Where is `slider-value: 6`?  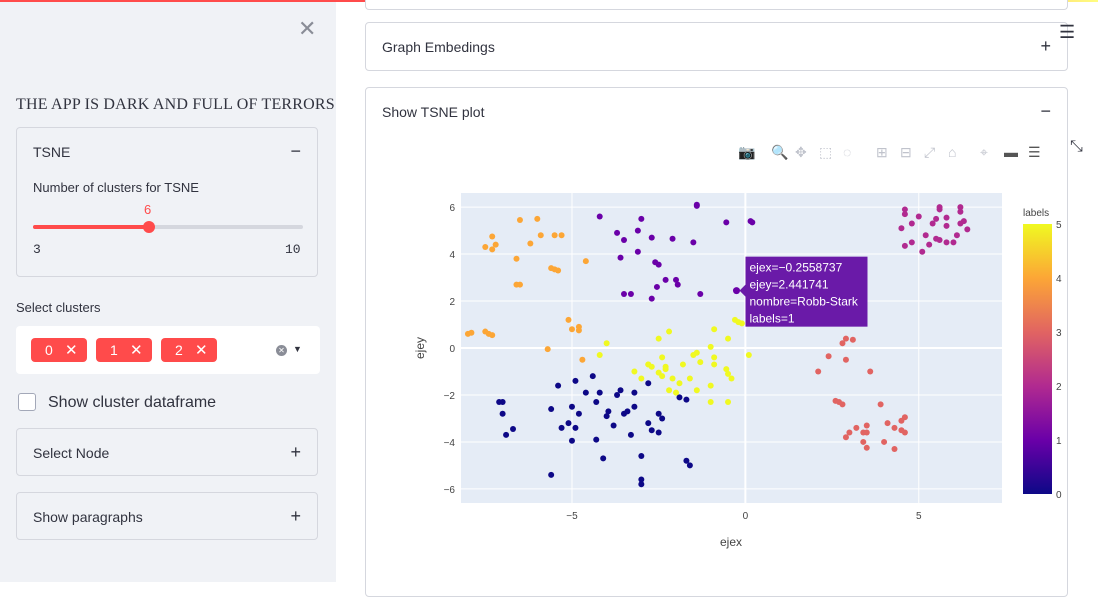 slider-value: 6 is located at coordinates (148, 209).